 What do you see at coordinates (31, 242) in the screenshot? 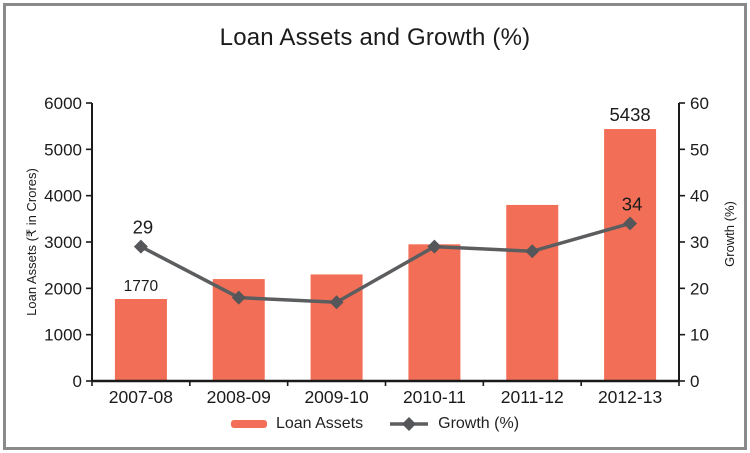
I see `left-axis-title: Loan Assets (₹ in Crores)` at bounding box center [31, 242].